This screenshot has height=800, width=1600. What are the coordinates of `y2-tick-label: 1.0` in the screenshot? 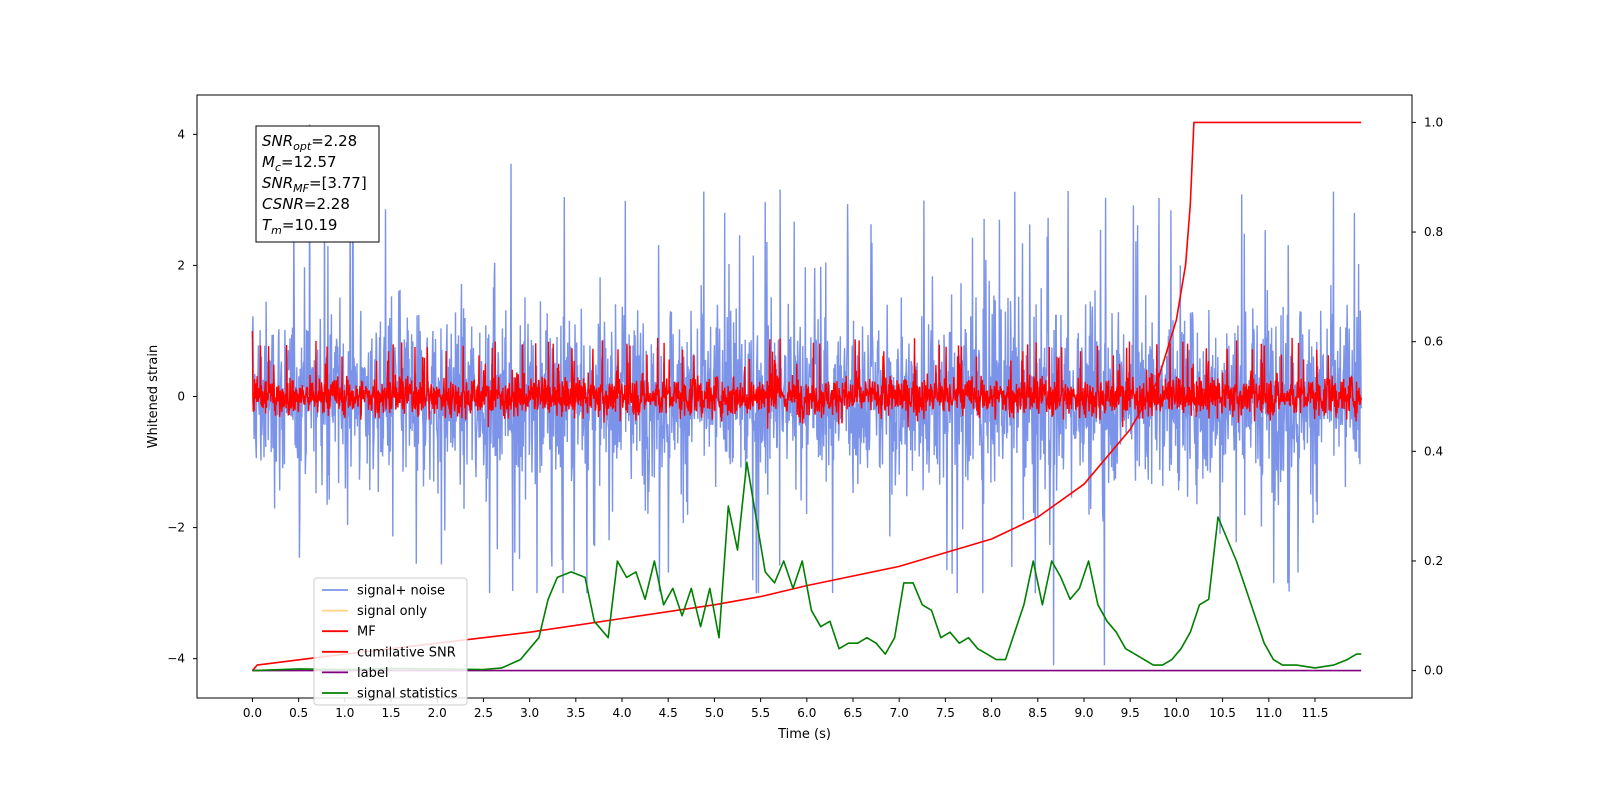 It's located at (1433, 122).